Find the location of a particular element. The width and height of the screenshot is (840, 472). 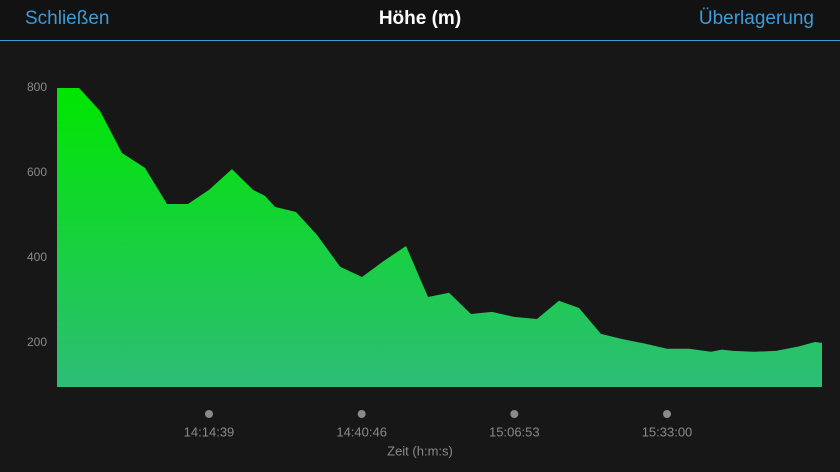

x-tick-label: 15:33:00 is located at coordinates (667, 431).